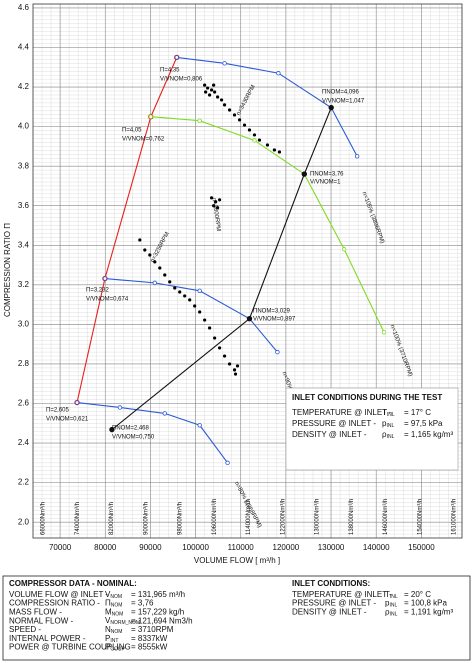 This screenshot has height=663, width=474. What do you see at coordinates (367, 397) in the screenshot?
I see `info-title: INLET CONDITIONS DURING THE TEST` at bounding box center [367, 397].